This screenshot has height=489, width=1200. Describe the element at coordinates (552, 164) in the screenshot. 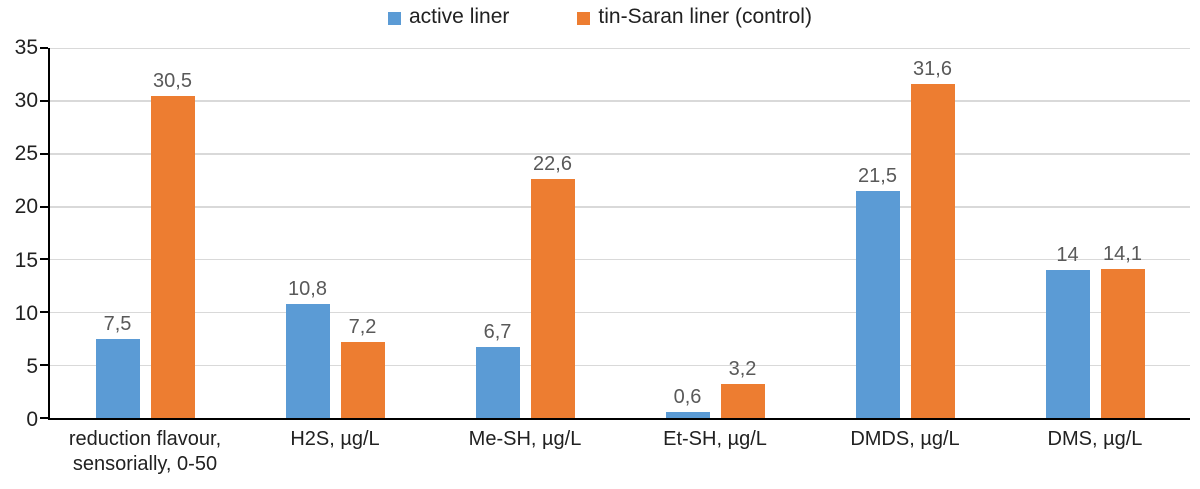

I see `bar-value-label: 22,6` at that location.